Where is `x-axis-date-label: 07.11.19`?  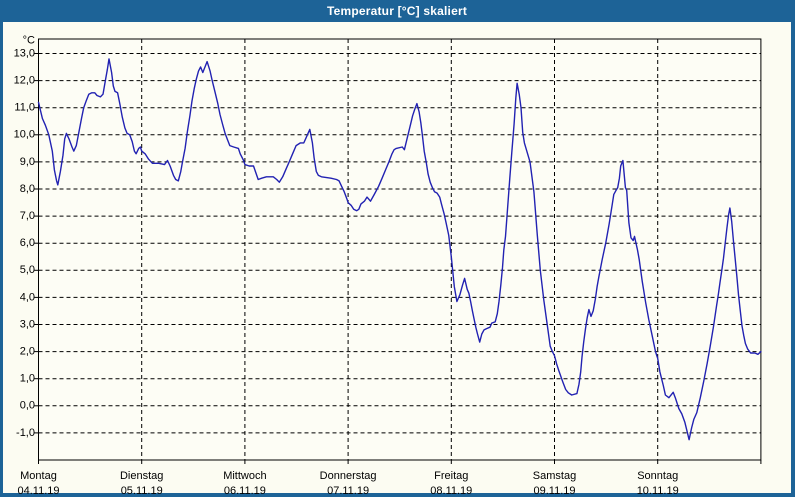
x-axis-date-label: 07.11.19 is located at coordinates (348, 491).